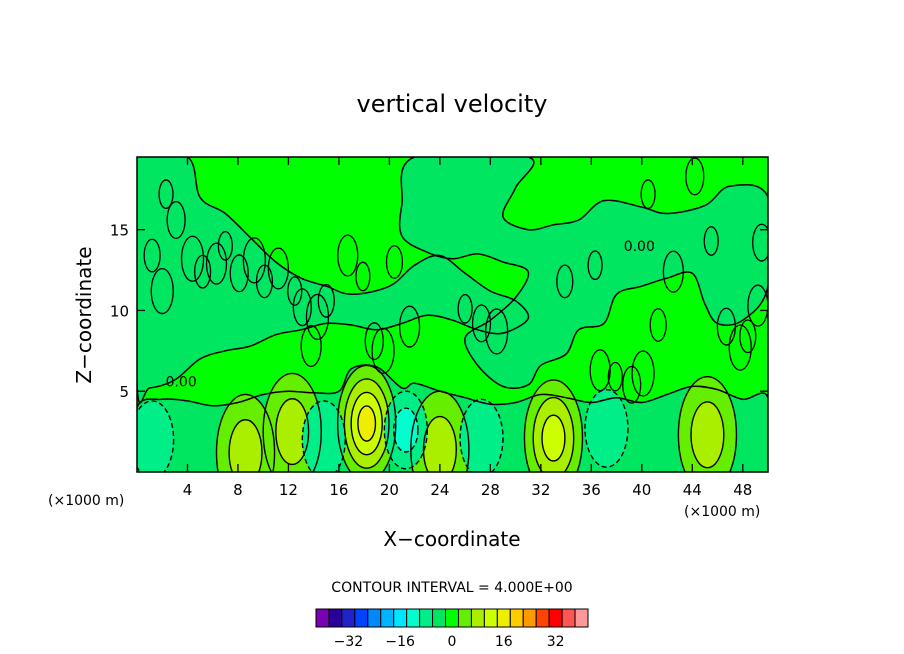 This screenshot has width=904, height=654. Describe the element at coordinates (188, 490) in the screenshot. I see `x-tick-label-0: 4` at that location.